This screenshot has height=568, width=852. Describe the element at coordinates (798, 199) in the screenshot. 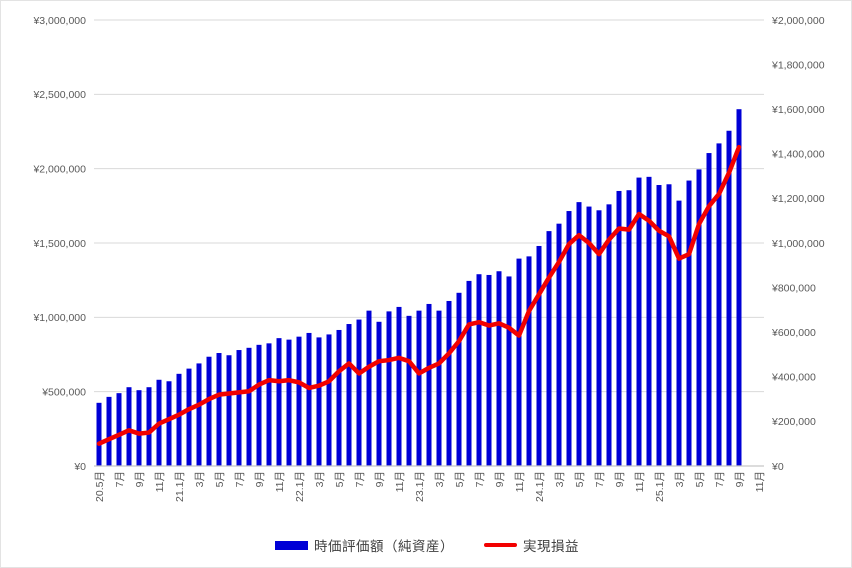

I see `right-axis-tick-label: ¥1,200,000` at that location.